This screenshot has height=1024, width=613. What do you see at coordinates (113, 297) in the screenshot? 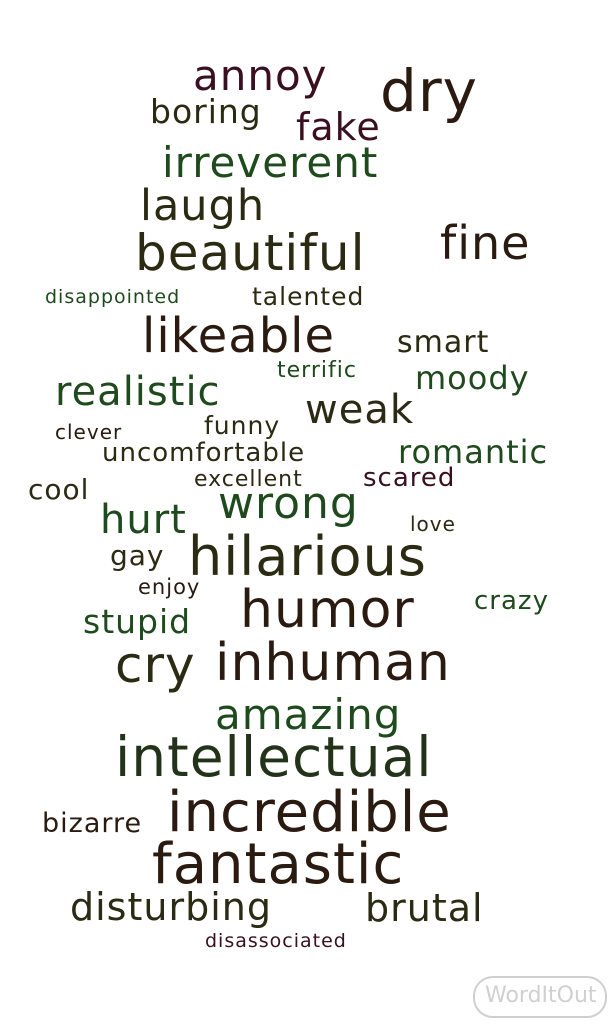
I see `word-disappointed: disappointed` at bounding box center [113, 297].